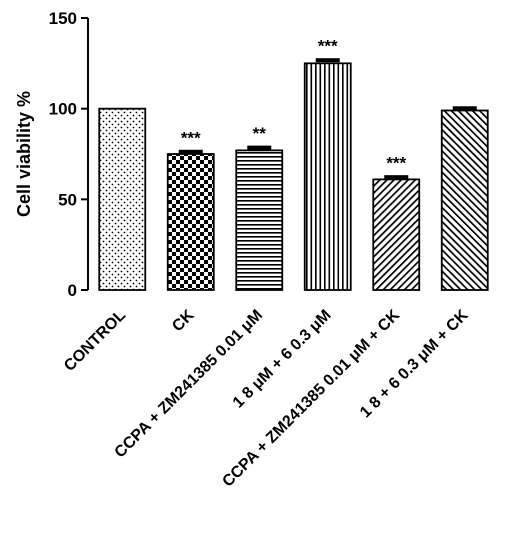 The width and height of the screenshot is (509, 550). I want to click on y-tick-label: 50, so click(67, 199).